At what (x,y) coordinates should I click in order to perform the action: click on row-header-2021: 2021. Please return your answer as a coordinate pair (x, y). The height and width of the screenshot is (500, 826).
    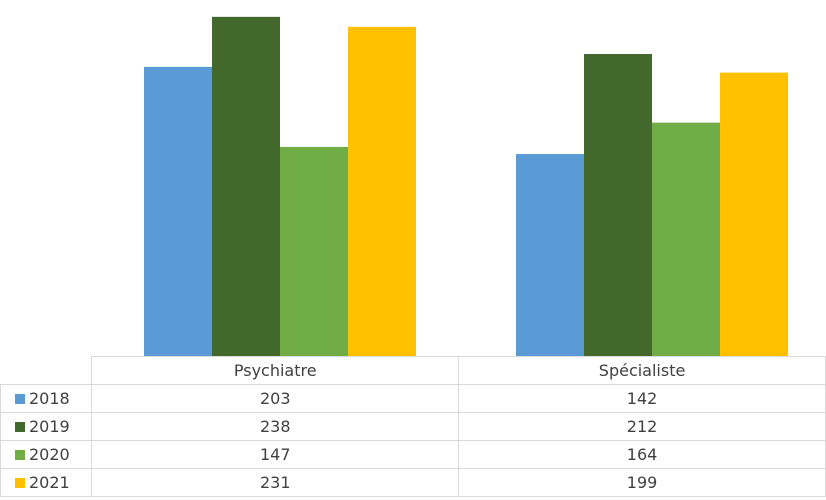
    Looking at the image, I should click on (46, 482).